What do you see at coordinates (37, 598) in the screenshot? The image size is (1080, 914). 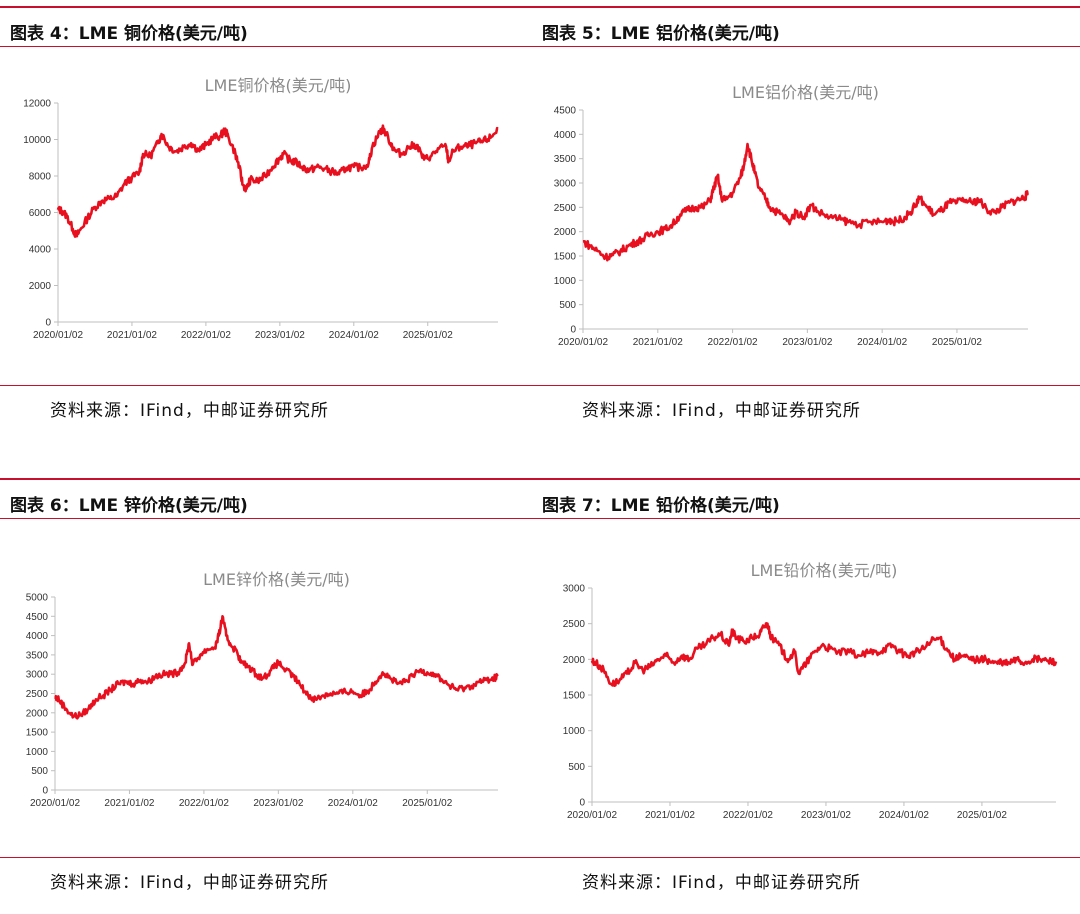 I see `y-tick-label: 5000` at bounding box center [37, 598].